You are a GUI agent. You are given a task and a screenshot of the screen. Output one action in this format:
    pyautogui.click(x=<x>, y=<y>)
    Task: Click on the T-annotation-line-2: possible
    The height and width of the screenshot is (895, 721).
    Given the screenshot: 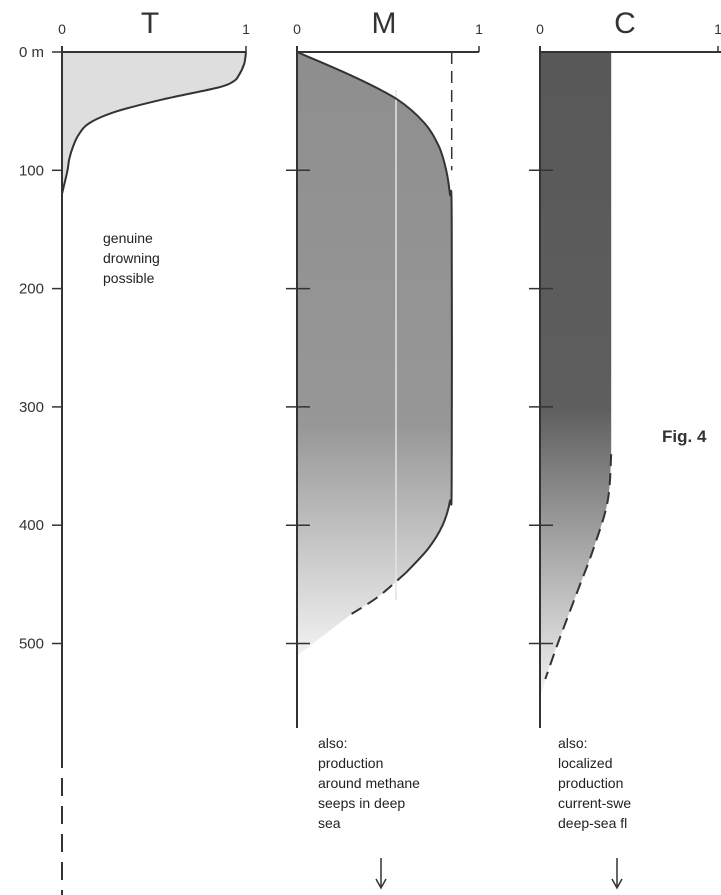 What is the action you would take?
    pyautogui.click(x=129, y=278)
    